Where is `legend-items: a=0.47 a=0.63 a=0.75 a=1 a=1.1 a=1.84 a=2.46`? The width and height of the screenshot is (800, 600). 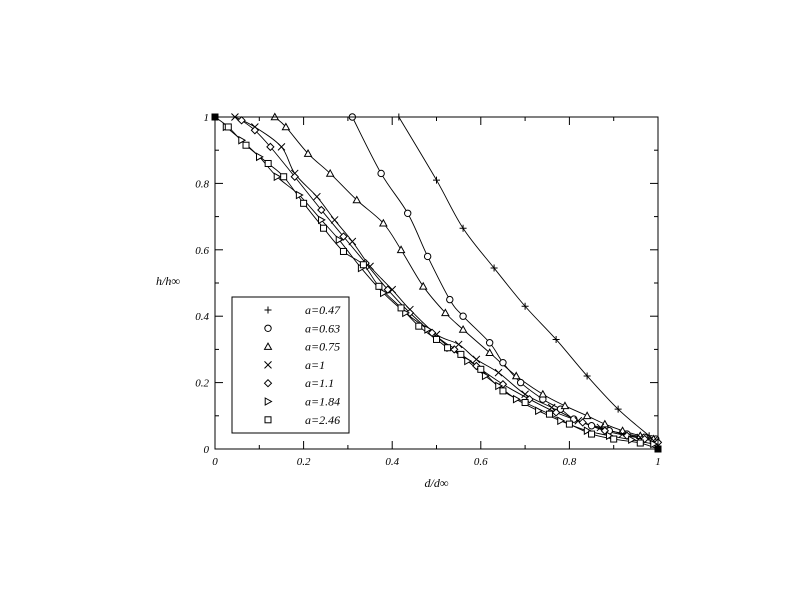 legend-items: a=0.47 a=0.63 a=0.75 a=1 a=1.1 a=1.84 a=2.46 is located at coordinates (302, 365).